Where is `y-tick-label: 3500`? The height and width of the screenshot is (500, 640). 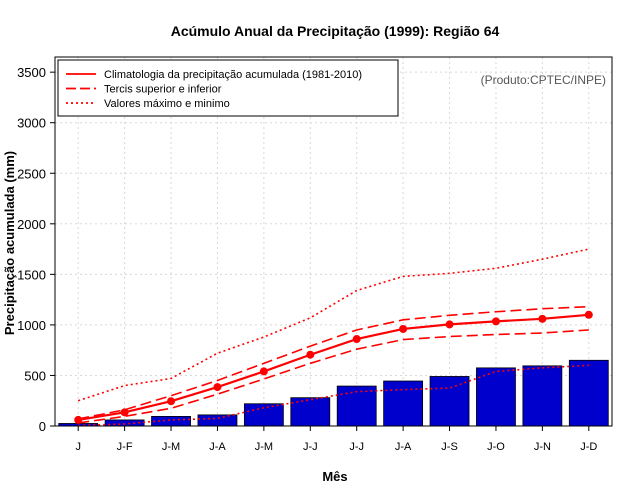 y-tick-label: 3500 is located at coordinates (31, 72).